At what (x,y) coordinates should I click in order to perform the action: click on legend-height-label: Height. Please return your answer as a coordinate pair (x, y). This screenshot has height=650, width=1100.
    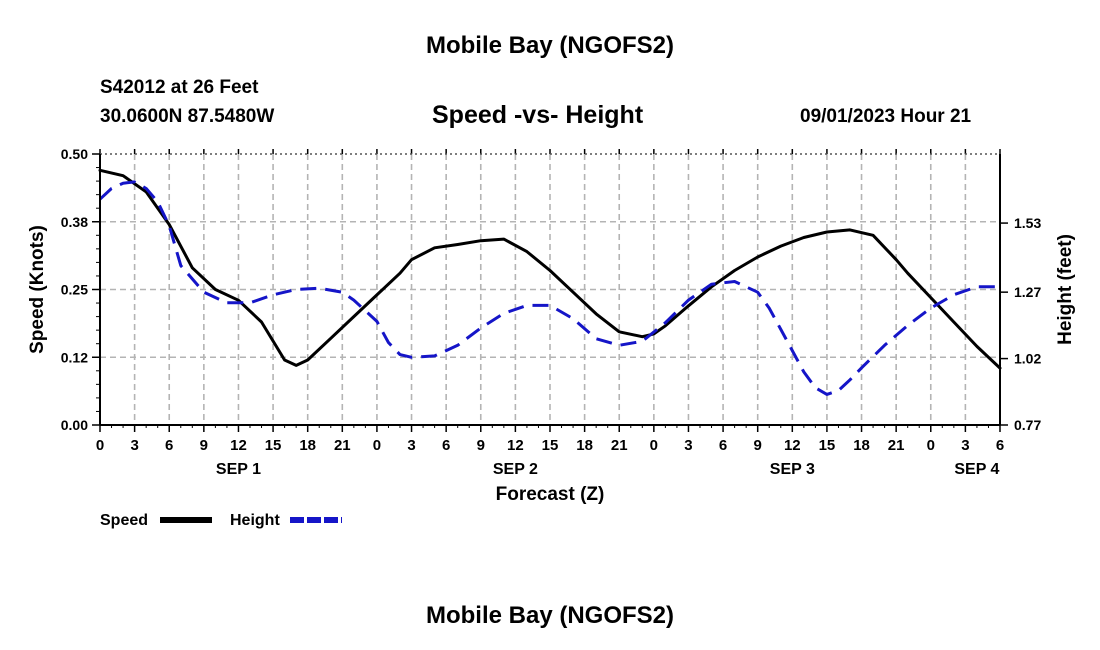
    Looking at the image, I should click on (255, 520).